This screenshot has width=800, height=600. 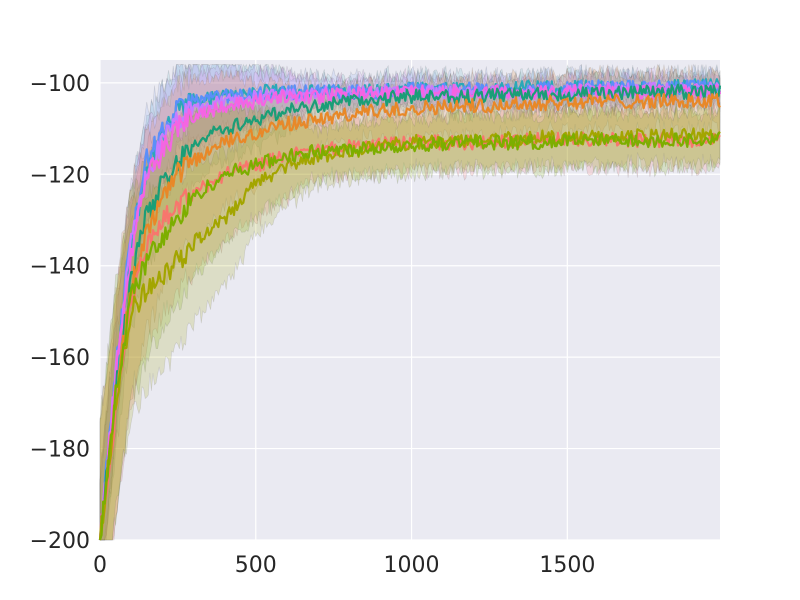 What do you see at coordinates (60, 267) in the screenshot?
I see `y-tick-label: −140` at bounding box center [60, 267].